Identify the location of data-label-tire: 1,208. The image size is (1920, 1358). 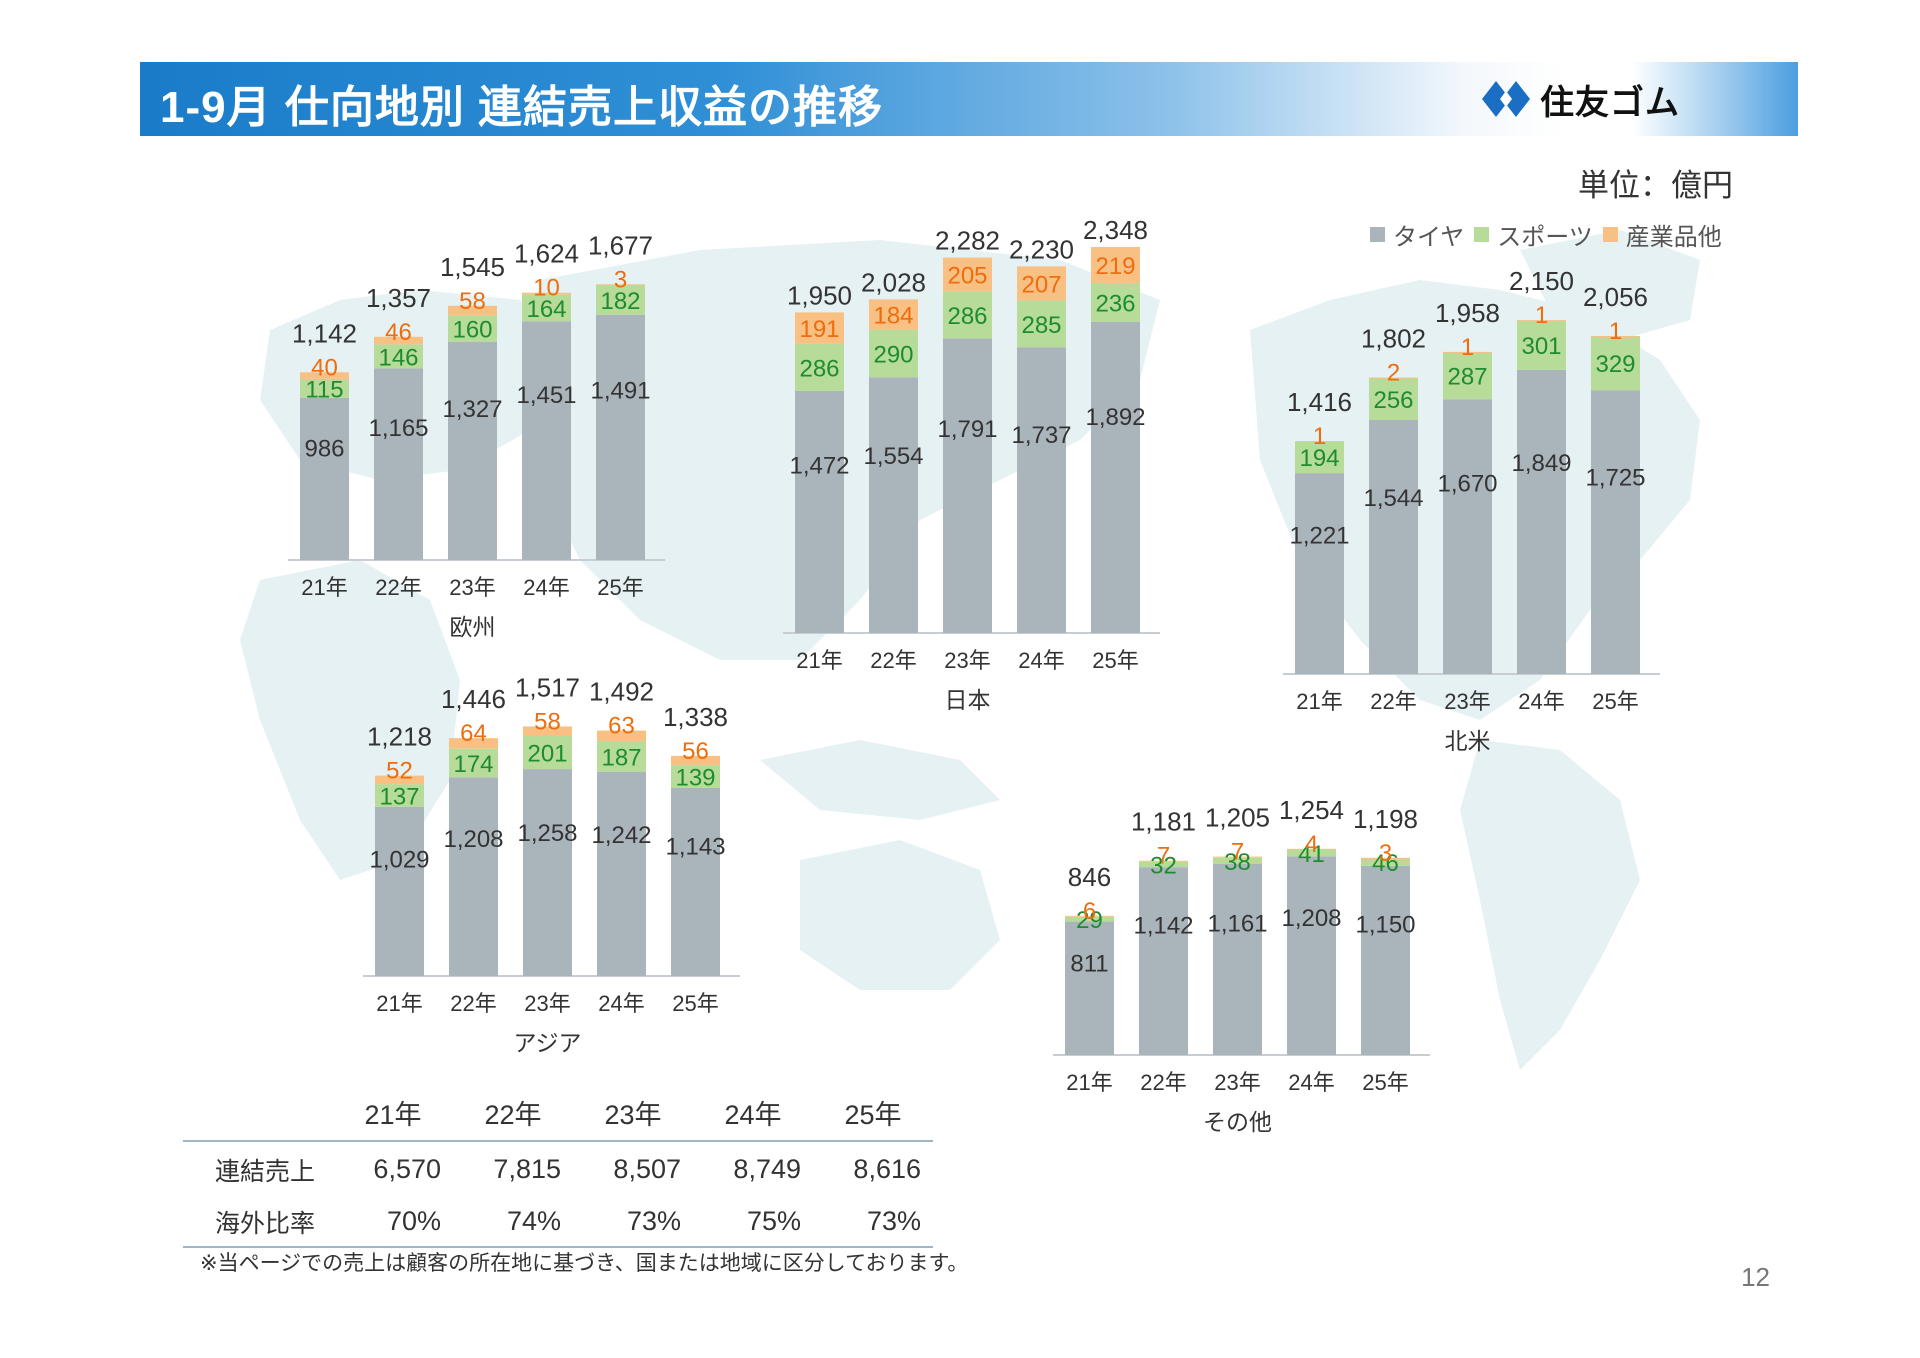
(1311, 918).